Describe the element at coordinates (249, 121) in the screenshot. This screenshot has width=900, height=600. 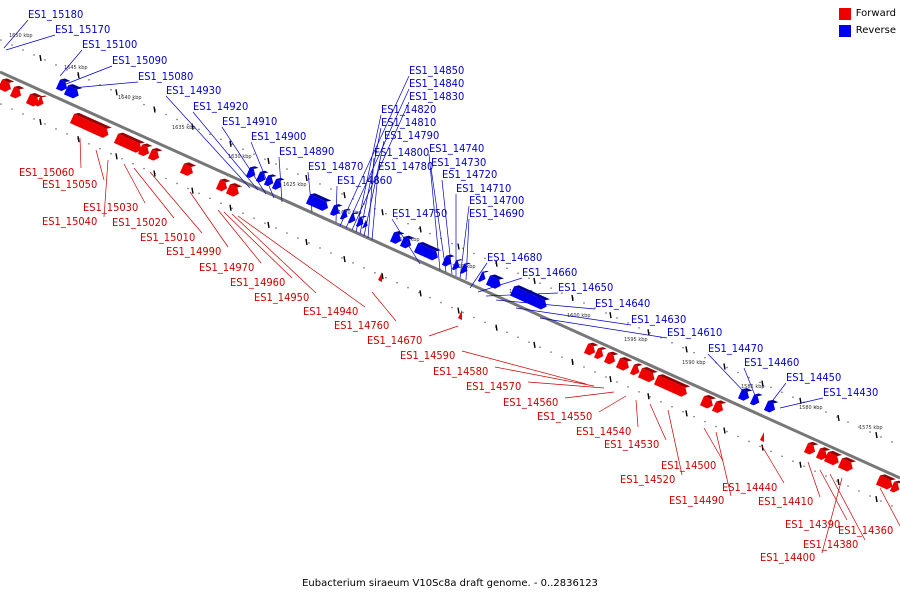
I see `reverse-gene-label: ES1_14910` at that location.